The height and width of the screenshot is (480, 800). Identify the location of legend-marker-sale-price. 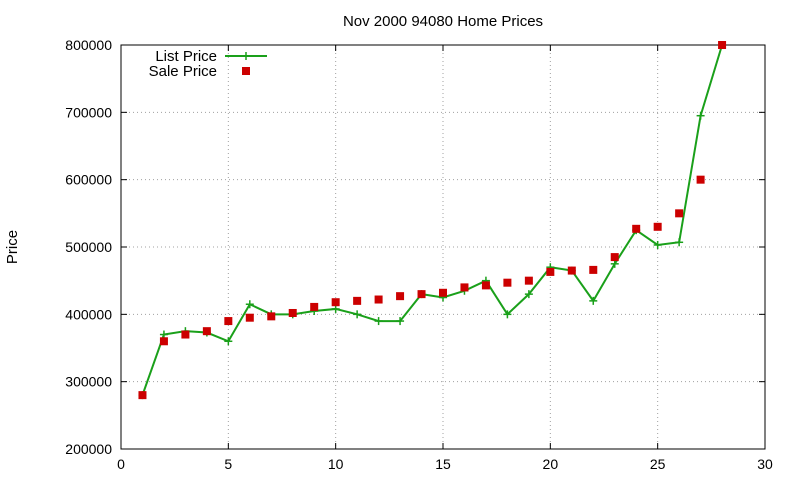
(246, 71).